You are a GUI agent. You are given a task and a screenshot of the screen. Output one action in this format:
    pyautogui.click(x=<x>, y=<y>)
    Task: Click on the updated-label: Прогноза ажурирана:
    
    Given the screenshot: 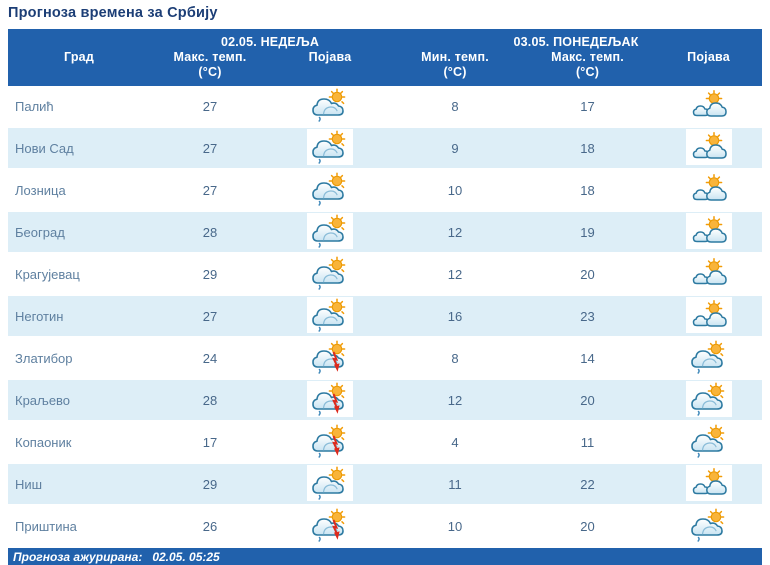 What is the action you would take?
    pyautogui.click(x=78, y=556)
    